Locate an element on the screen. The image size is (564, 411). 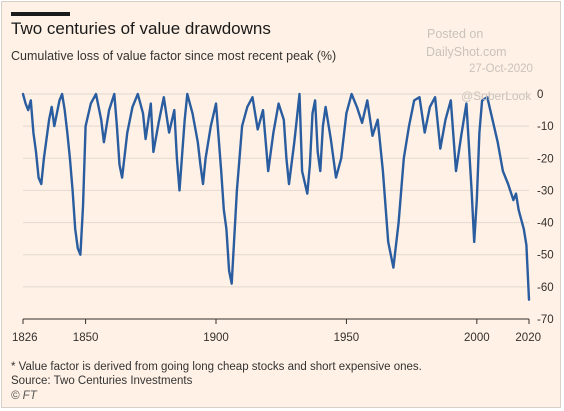
watermark-handle: @SoberLook is located at coordinates (496, 96).